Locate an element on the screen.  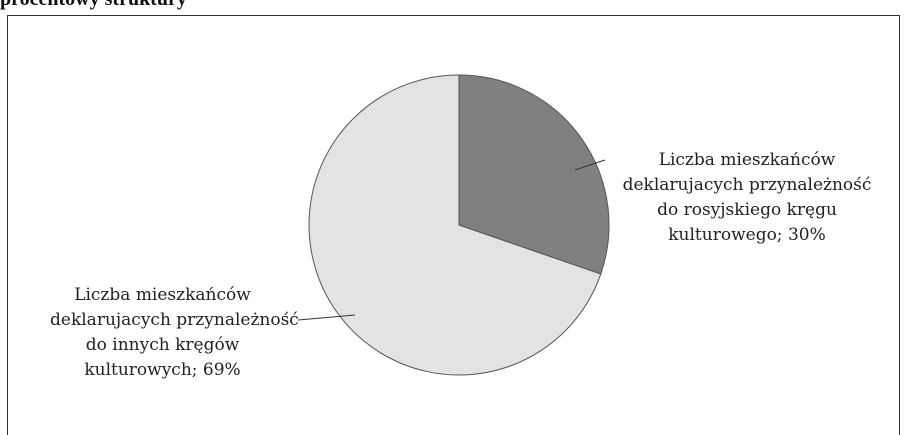
pie-slice-russian-culture is located at coordinates (534, 174).